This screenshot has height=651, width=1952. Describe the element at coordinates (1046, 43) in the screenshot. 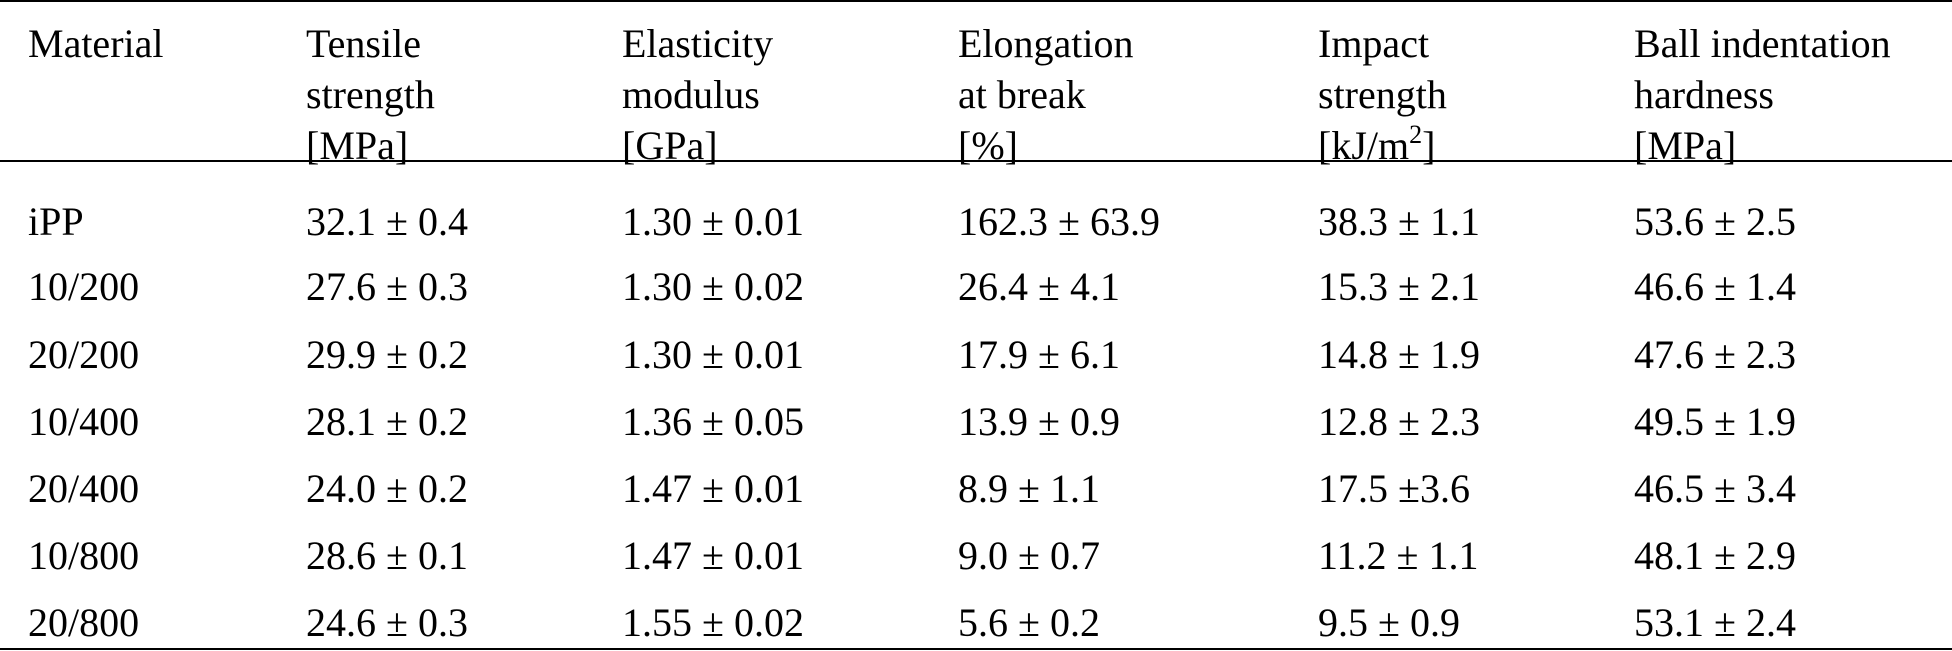

I see `header-line: Elongation` at that location.